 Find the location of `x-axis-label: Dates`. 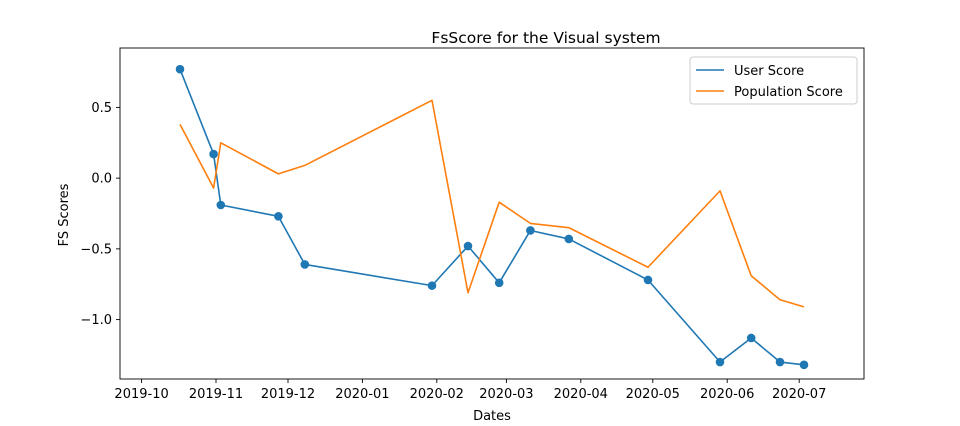

x-axis-label: Dates is located at coordinates (492, 416).